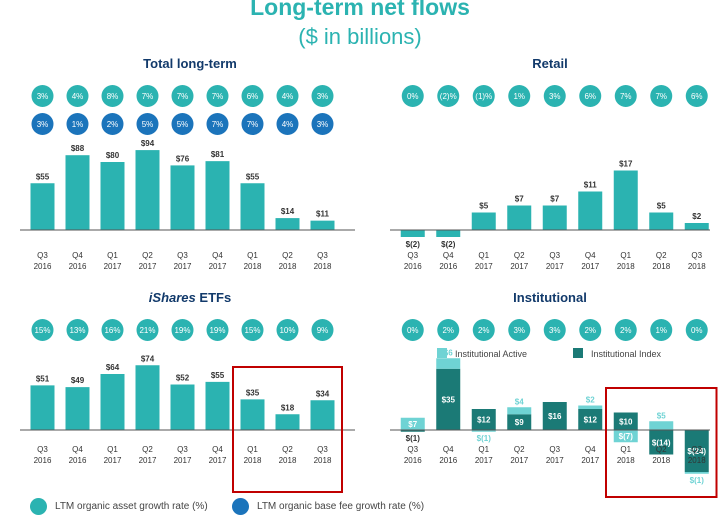 Image resolution: width=720 pixels, height=515 pixels. I want to click on institutional-asset-bubble, so click(412, 330).